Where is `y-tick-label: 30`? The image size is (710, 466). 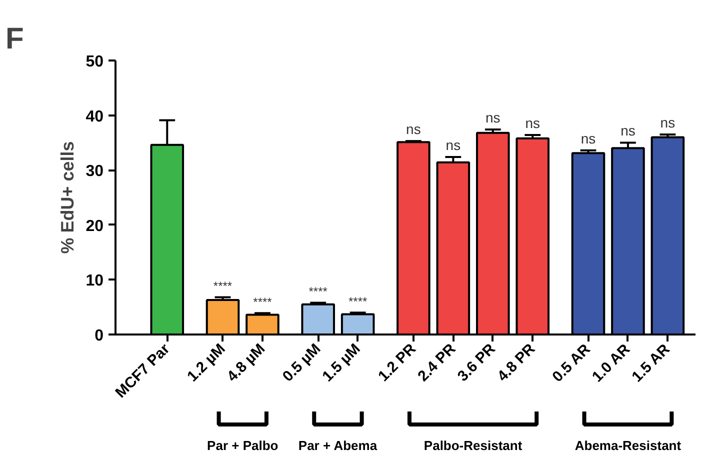 y-tick-label: 30 is located at coordinates (95, 171).